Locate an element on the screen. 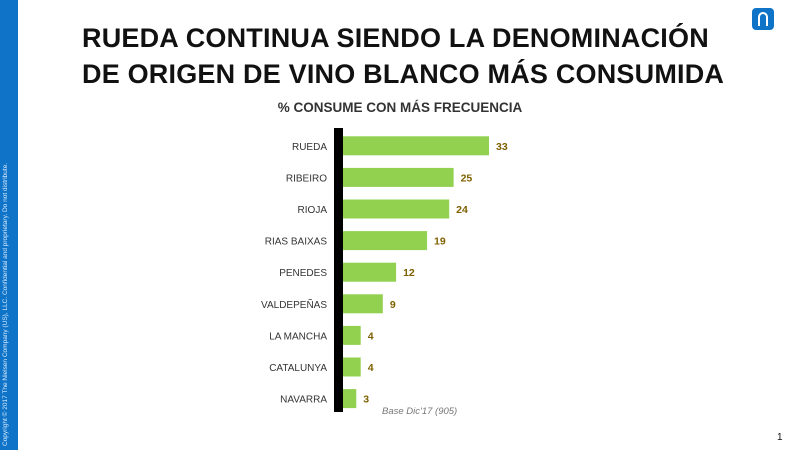 The image size is (800, 450). category-label: RIAS BAIXAS is located at coordinates (296, 242).